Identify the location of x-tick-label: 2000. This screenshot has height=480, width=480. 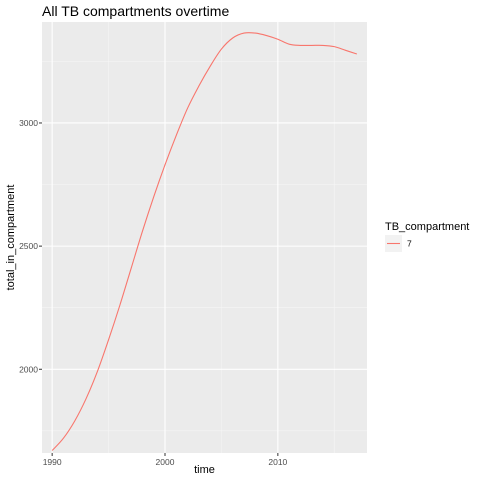
(165, 462).